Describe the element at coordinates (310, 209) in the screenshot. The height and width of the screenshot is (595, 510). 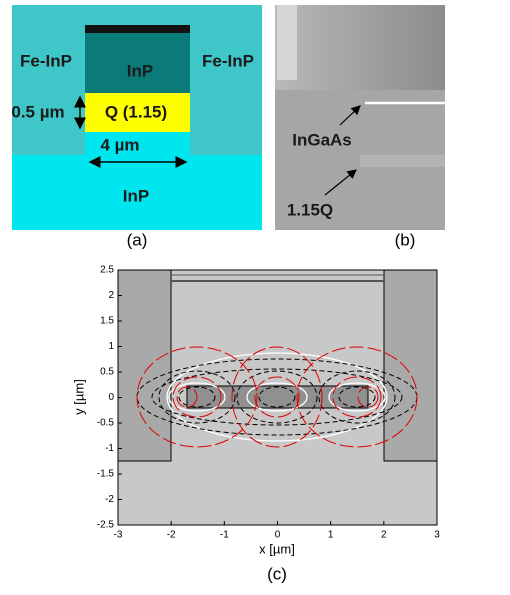
I see `label: 1.15Q` at that location.